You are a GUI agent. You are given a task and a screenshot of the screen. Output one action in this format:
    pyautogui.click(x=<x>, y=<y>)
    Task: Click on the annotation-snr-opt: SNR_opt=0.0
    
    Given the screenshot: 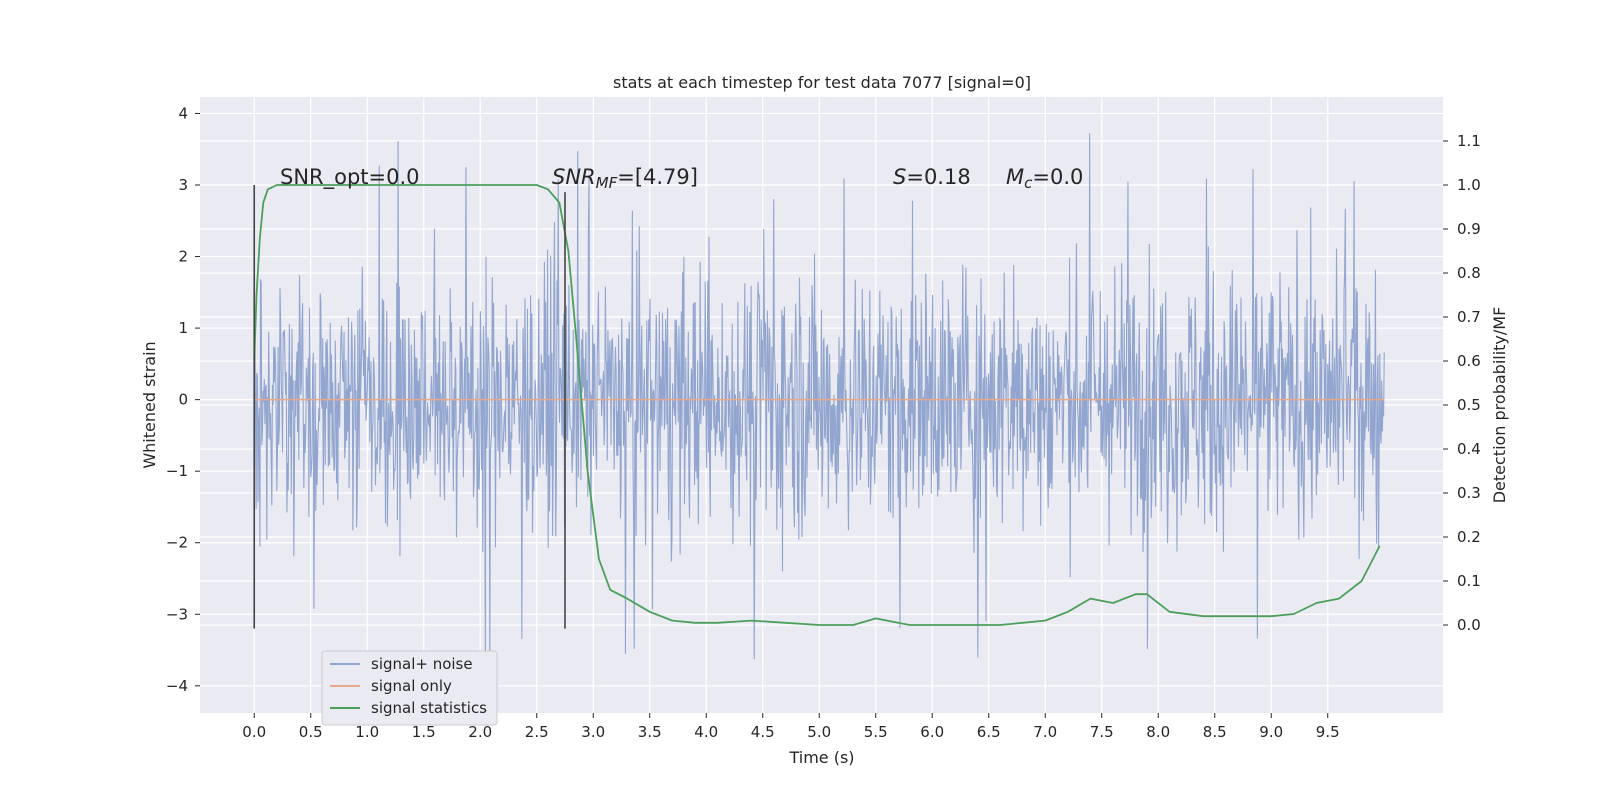 What is the action you would take?
    pyautogui.click(x=350, y=177)
    